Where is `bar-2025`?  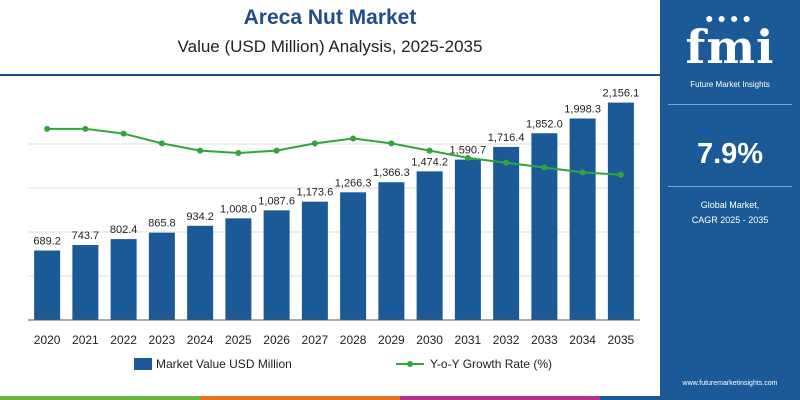 bar-2025 is located at coordinates (238, 269).